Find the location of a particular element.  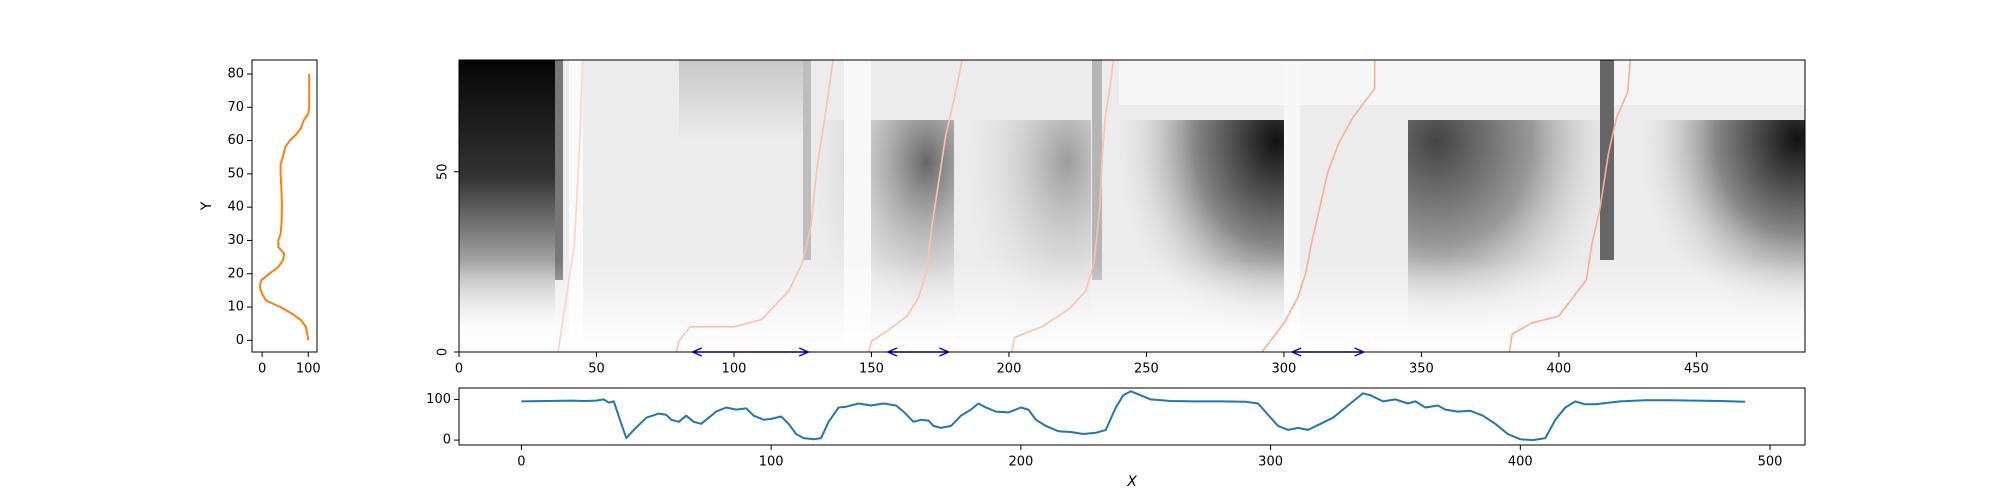

x-tick-label: 450 is located at coordinates (1696, 369).